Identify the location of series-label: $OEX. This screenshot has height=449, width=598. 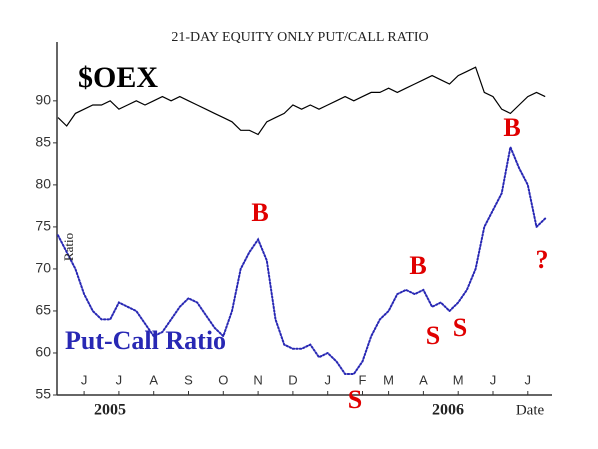
(118, 77).